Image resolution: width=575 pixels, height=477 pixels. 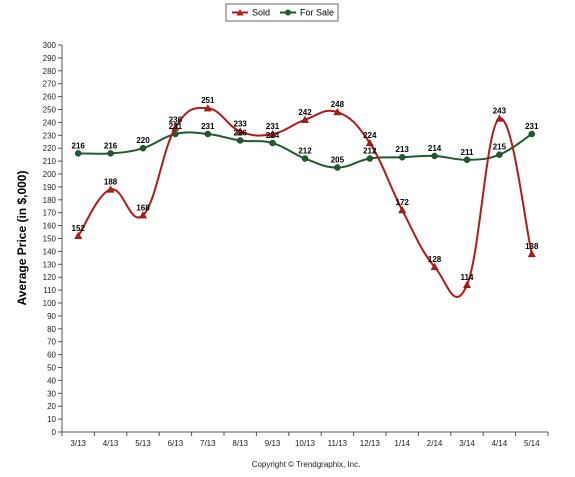 I want to click on for-sale-data-label: 211, so click(x=467, y=152).